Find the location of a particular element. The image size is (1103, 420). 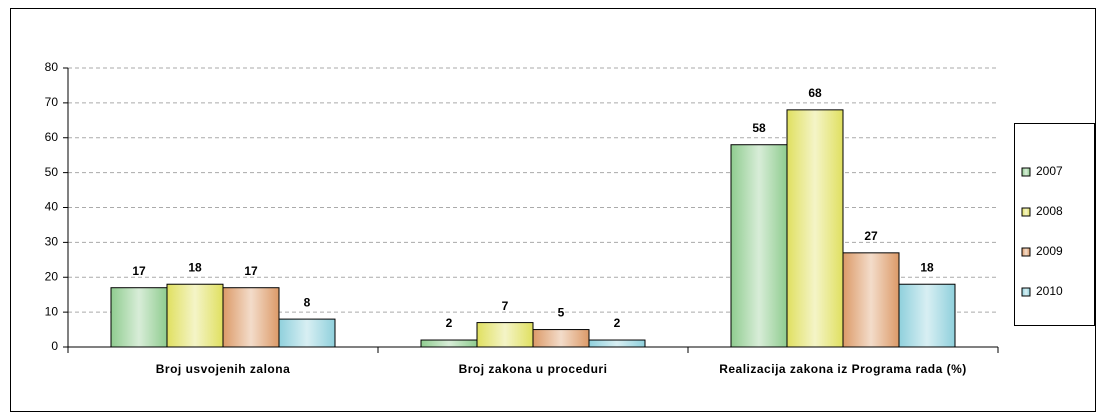

x-tick-label: Realizacija zakona iz Programa rada (%) is located at coordinates (843, 369).